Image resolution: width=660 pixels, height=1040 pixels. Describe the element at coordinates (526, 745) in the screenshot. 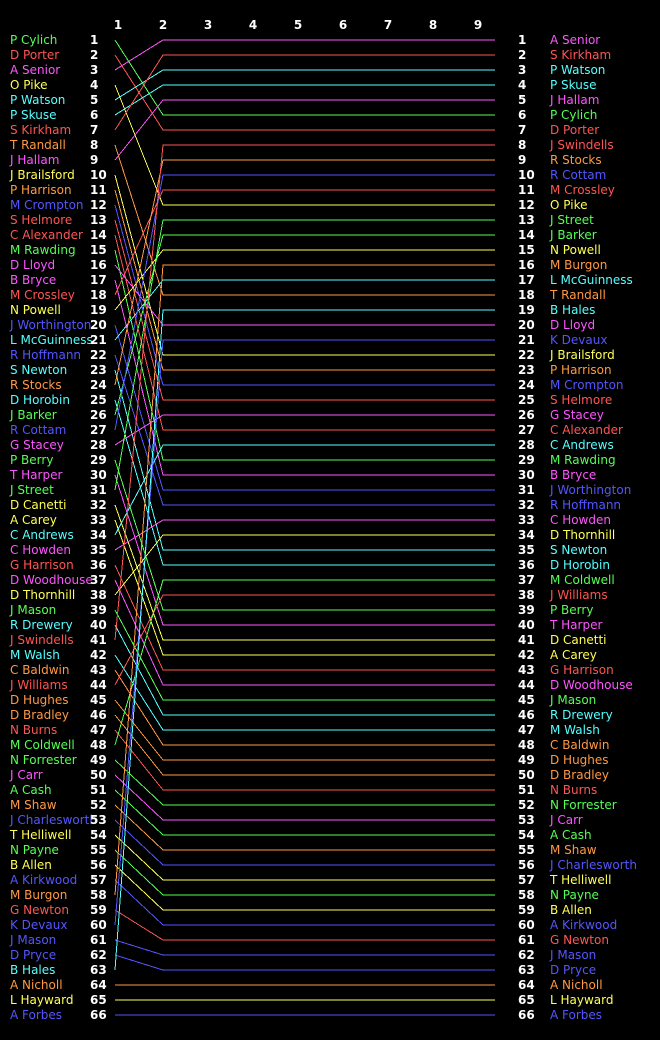

I see `right-position-label: 48` at that location.